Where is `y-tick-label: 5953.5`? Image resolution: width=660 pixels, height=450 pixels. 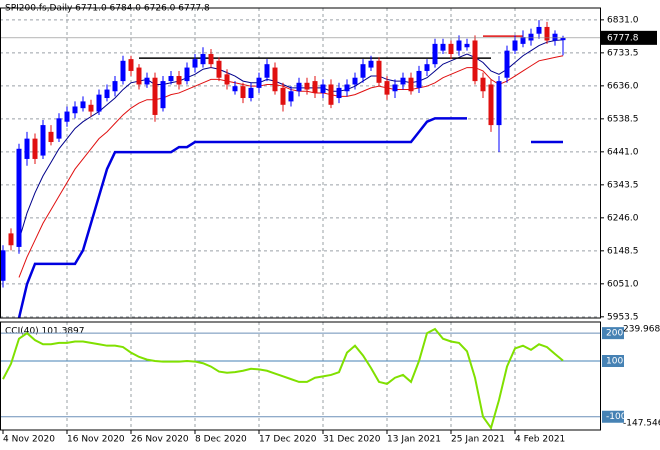
y-tick-label: 5953.5 is located at coordinates (623, 317).